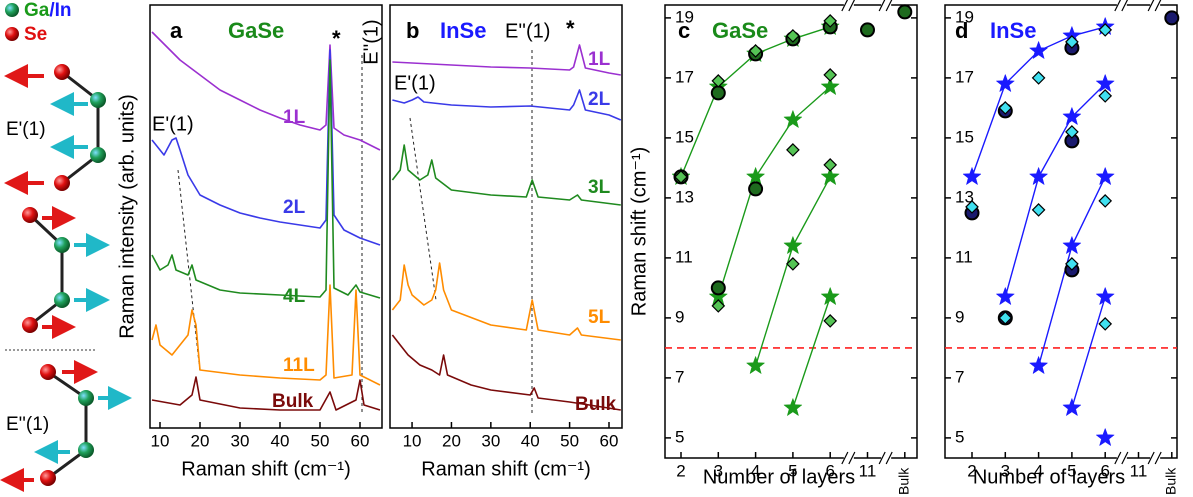  I want to click on series-label: 2L, so click(294, 207).